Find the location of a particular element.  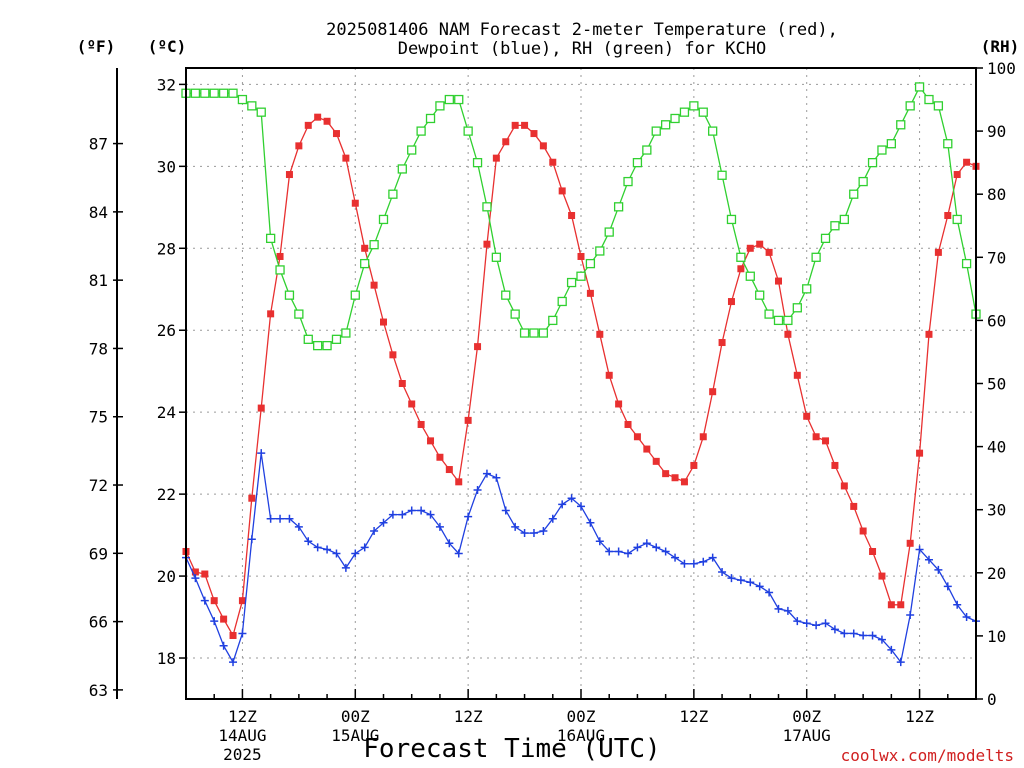

celsius-tick-label: 20 is located at coordinates (166, 576).